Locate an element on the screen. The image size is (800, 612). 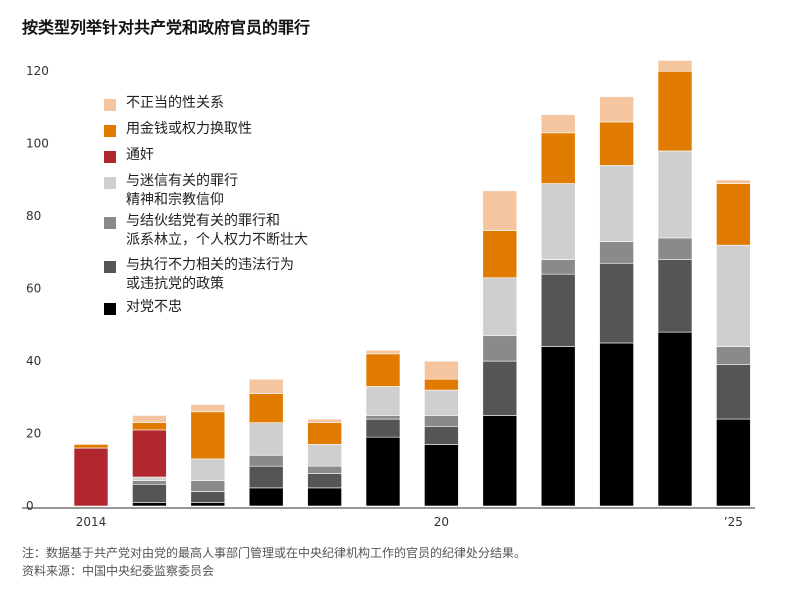
legend-label: 与结伙结党有关的罪行和派系林立，个人权力不断壮大 is located at coordinates (217, 231).